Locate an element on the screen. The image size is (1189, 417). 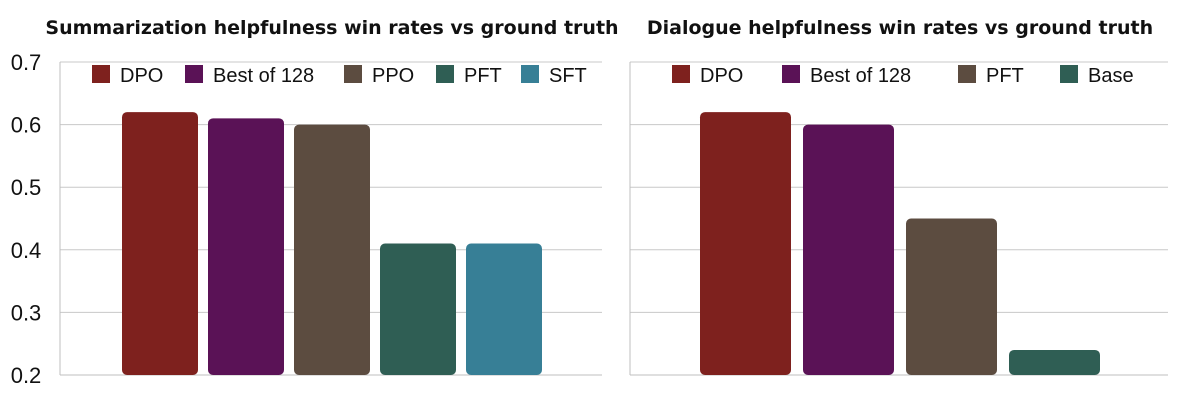
y-tick-label: 0.2 is located at coordinates (26, 375).